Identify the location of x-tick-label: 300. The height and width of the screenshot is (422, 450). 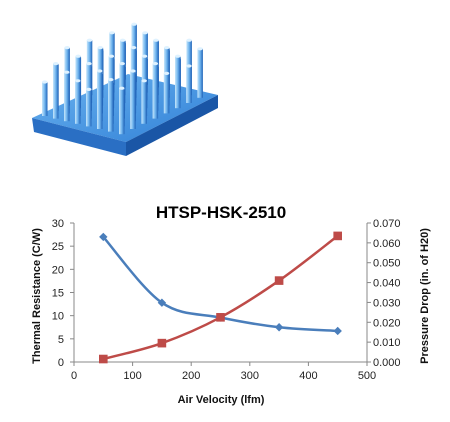
(250, 376).